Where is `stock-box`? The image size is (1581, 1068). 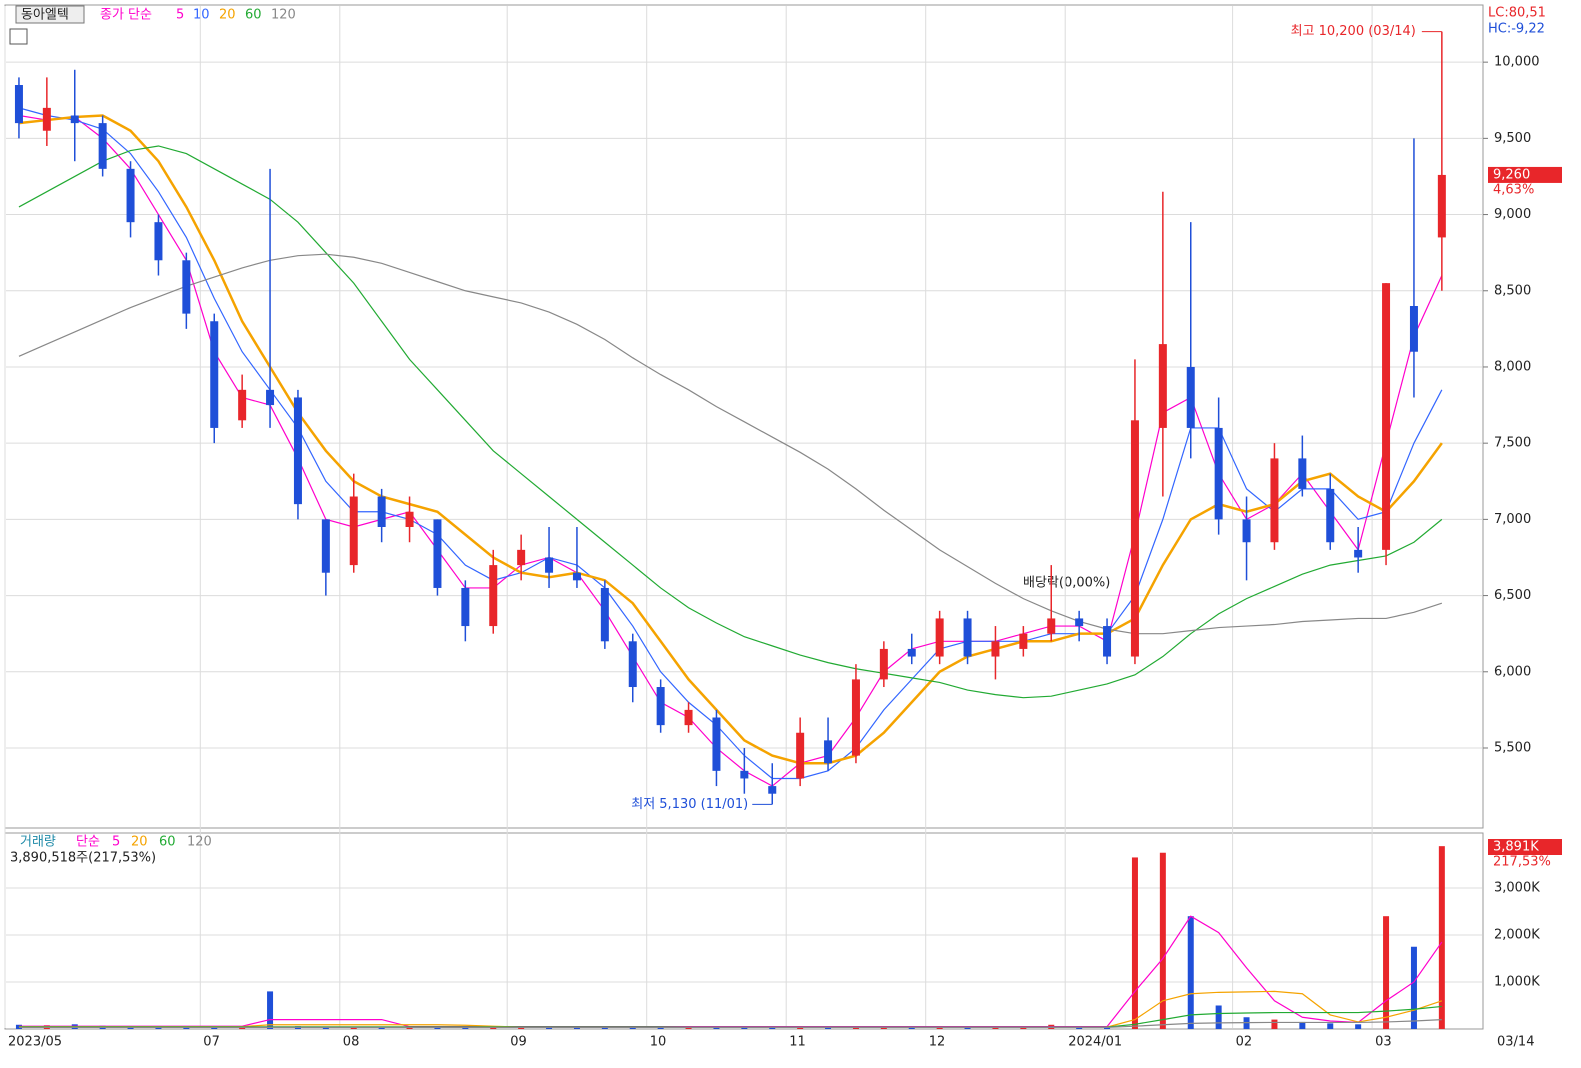 stock-box is located at coordinates (50, 14).